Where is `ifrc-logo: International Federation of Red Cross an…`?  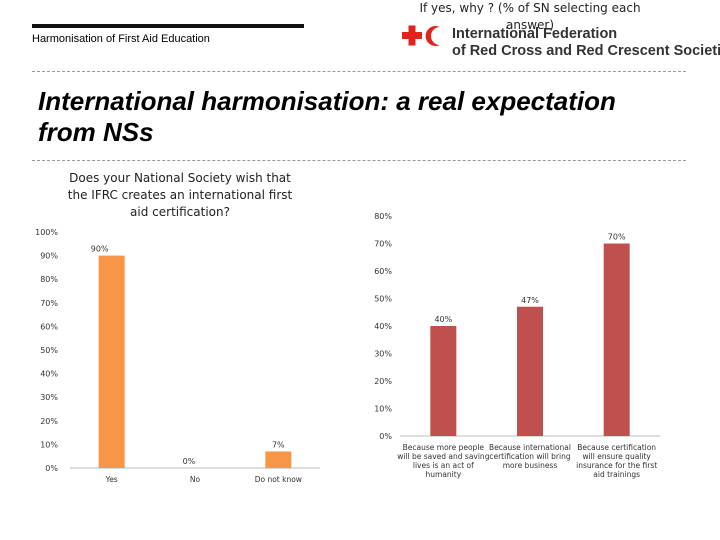
ifrc-logo: International Federation of Red Cross an… is located at coordinates (560, 44).